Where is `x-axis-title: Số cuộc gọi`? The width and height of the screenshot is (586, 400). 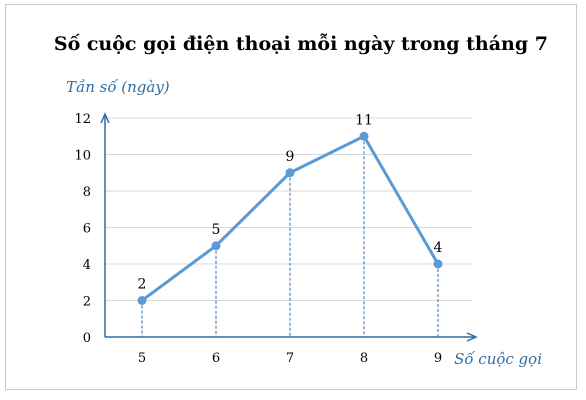 x-axis-title: Số cuộc gọi is located at coordinates (498, 359).